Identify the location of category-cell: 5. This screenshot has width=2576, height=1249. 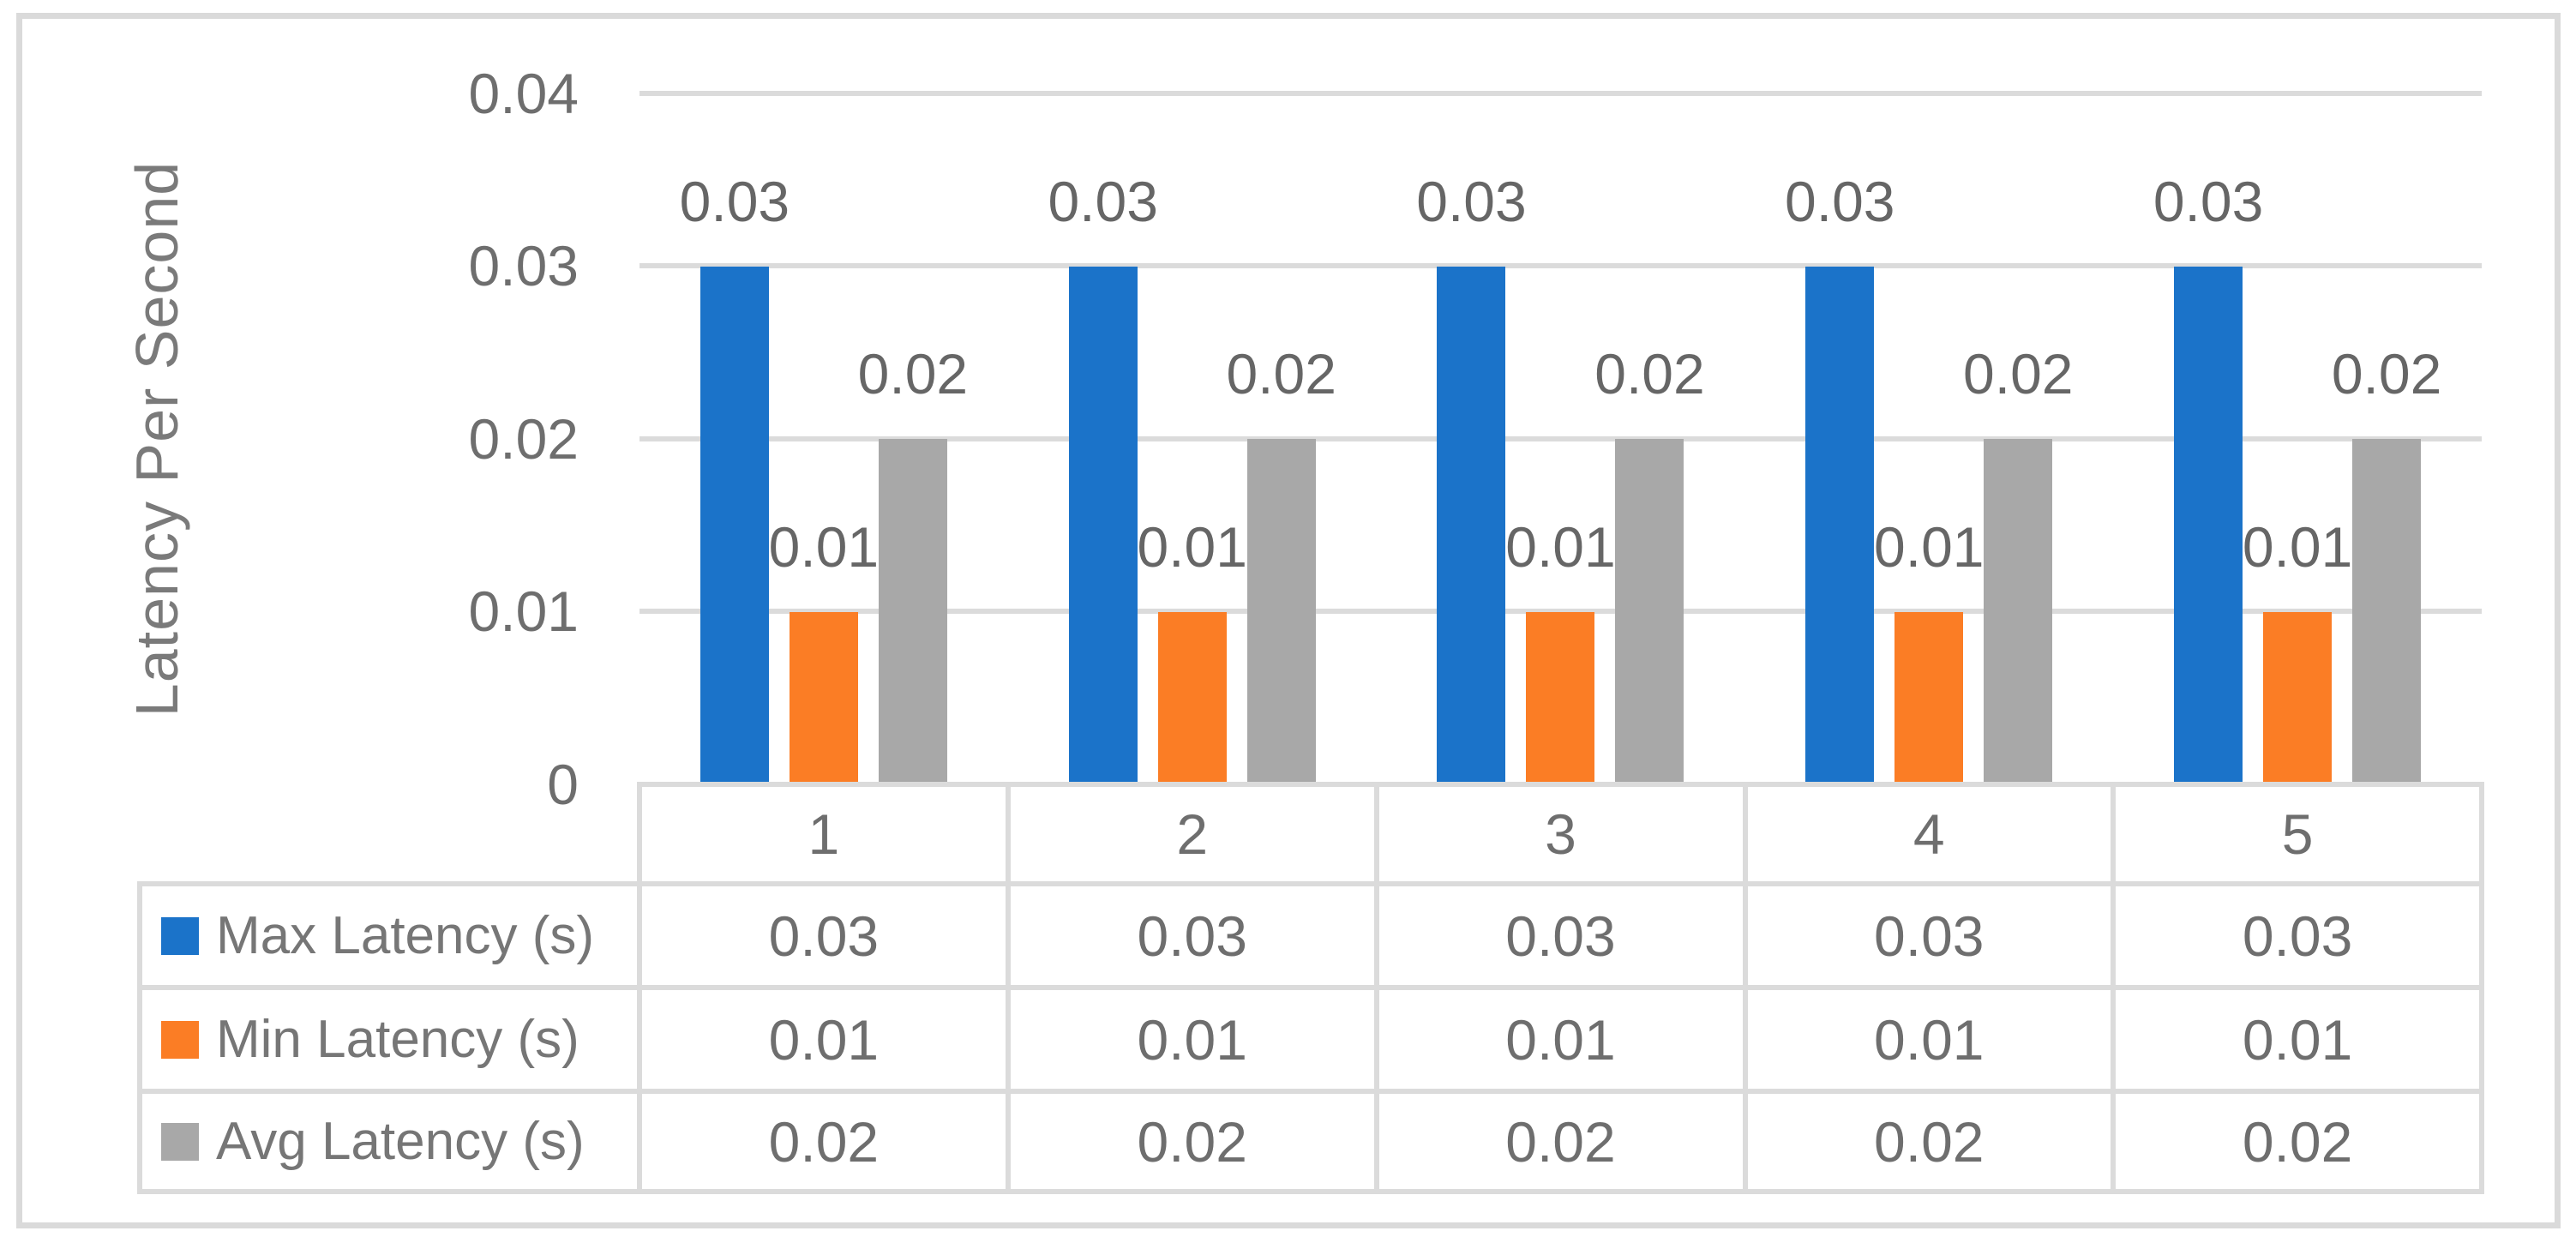
(2297, 834).